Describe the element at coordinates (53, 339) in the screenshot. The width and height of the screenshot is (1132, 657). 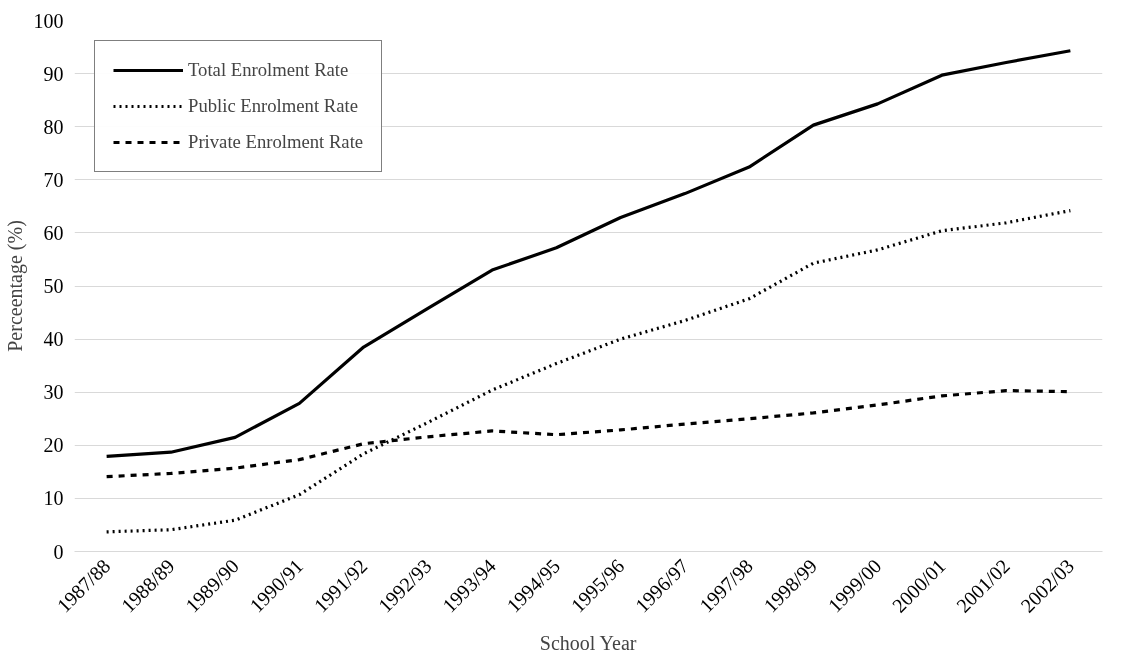
I see `y-tick-label: 40` at that location.